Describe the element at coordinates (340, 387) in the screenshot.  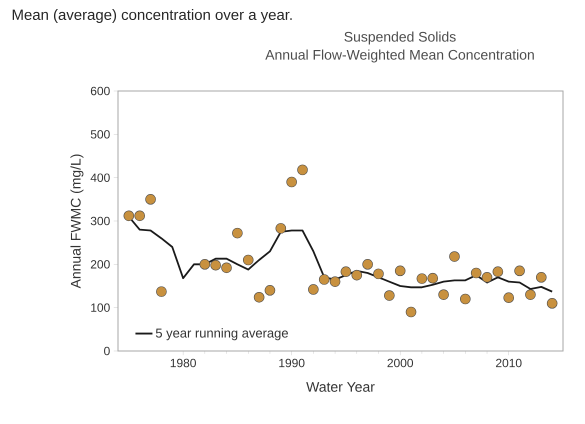
I see `x-axis-title: Water Year` at that location.